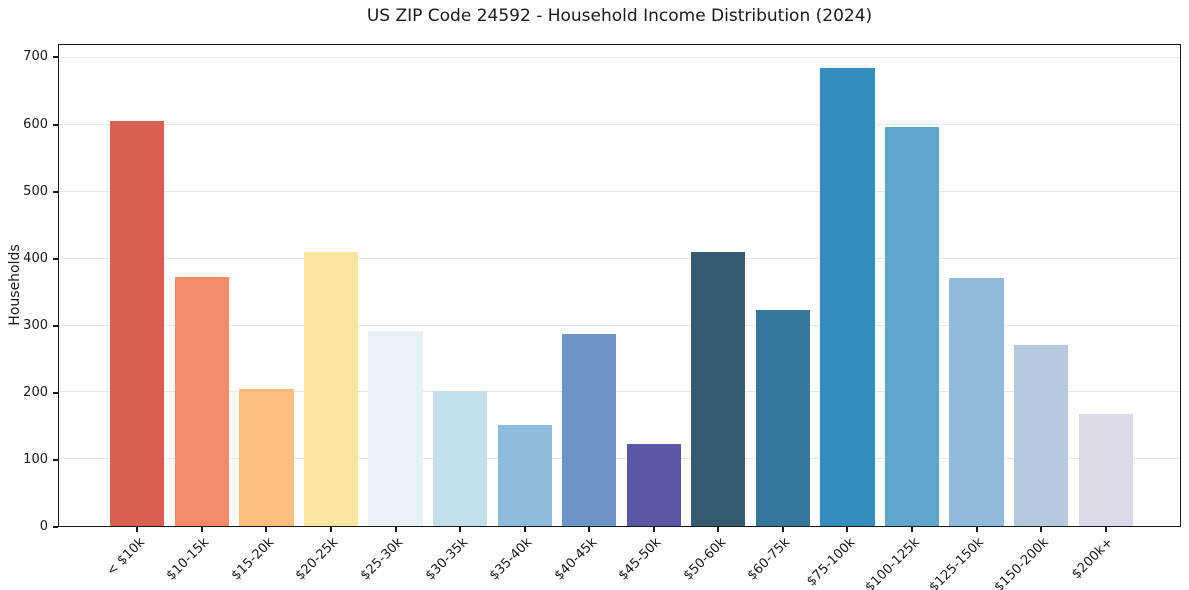 This screenshot has height=590, width=1189. What do you see at coordinates (395, 428) in the screenshot?
I see `bar-25-30k` at bounding box center [395, 428].